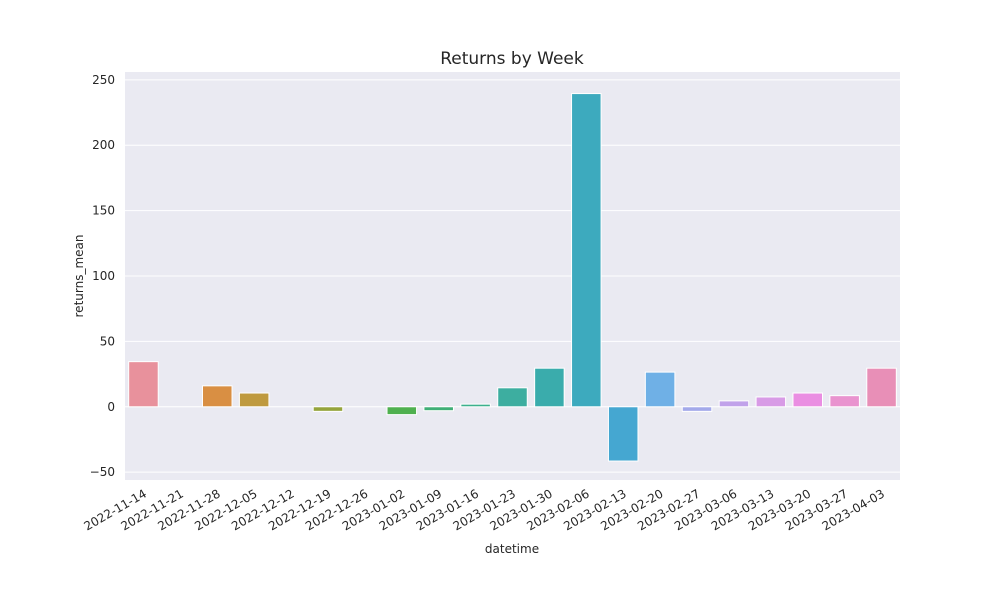 This screenshot has height=600, width=1000. What do you see at coordinates (103, 211) in the screenshot?
I see `y-tick-label: 150` at bounding box center [103, 211].